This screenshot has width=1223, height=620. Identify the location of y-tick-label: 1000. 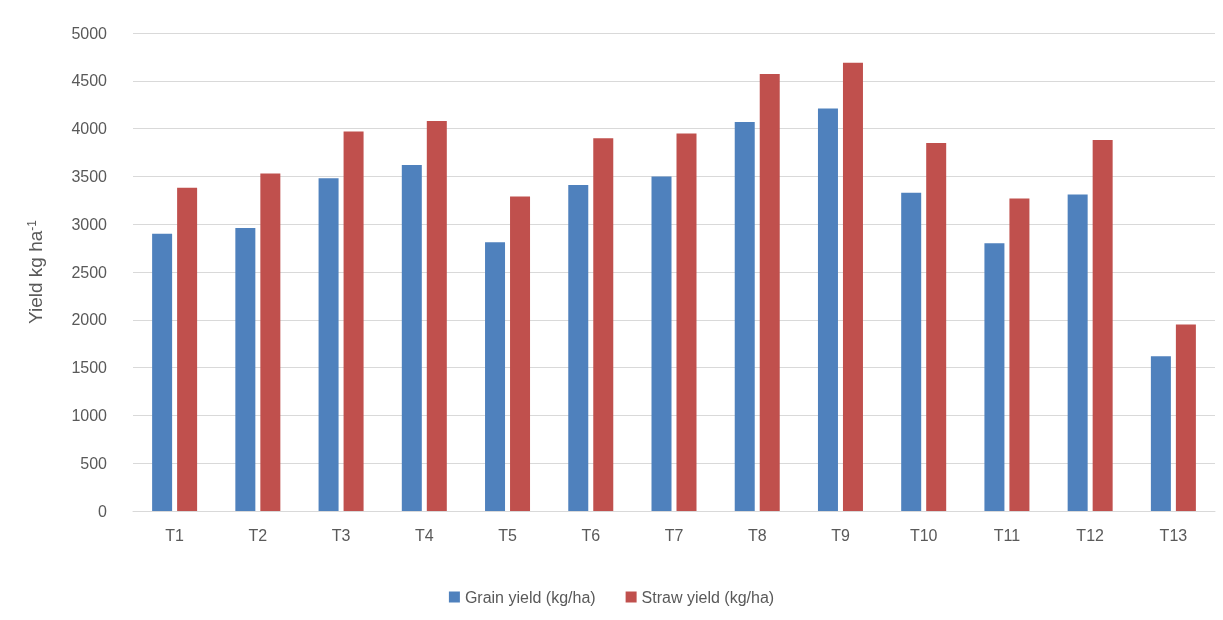
(89, 415).